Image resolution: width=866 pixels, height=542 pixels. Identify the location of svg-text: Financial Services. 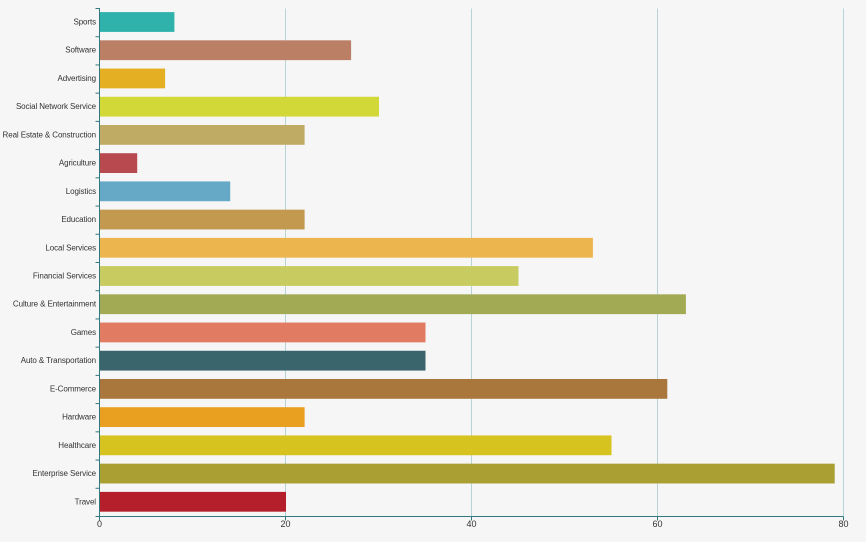
(64, 276).